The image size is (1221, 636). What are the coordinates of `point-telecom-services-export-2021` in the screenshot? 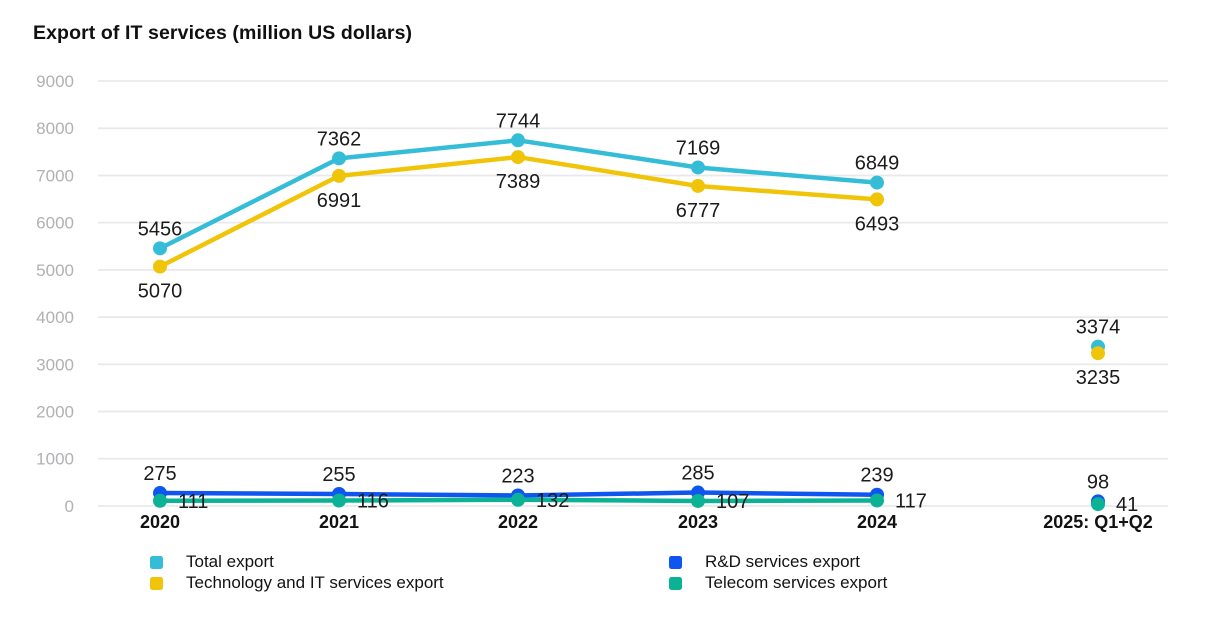 It's located at (339, 500).